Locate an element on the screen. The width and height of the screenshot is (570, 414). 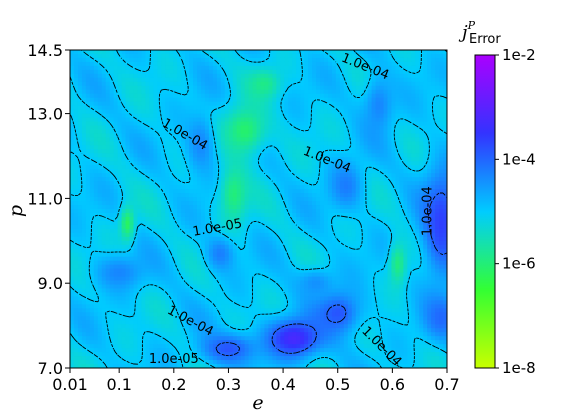
x-tick-label: 0.6 is located at coordinates (392, 384).